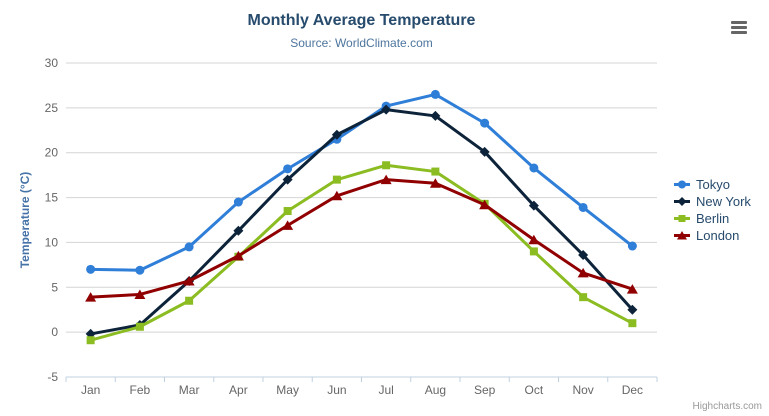 The width and height of the screenshot is (769, 416). What do you see at coordinates (52, 108) in the screenshot?
I see `y-axis-label: 25` at bounding box center [52, 108].